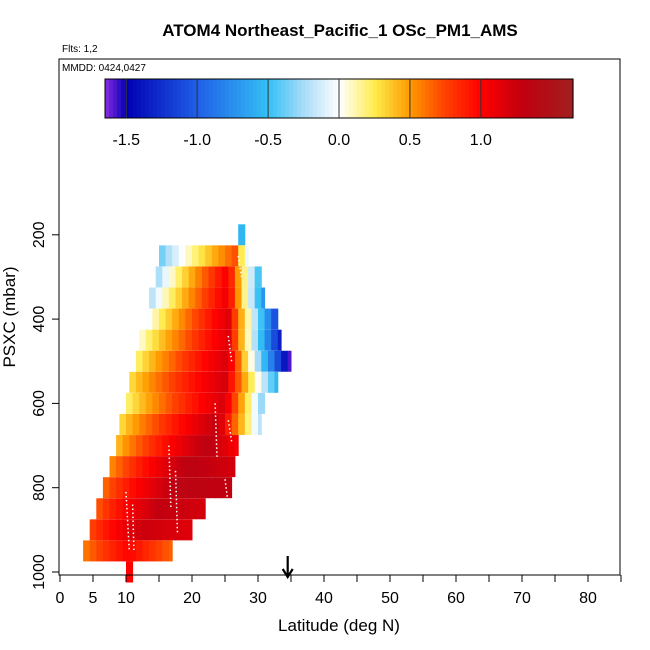 Image resolution: width=650 pixels, height=650 pixels. What do you see at coordinates (104, 68) in the screenshot?
I see `dates-label: MMDD: 0424,0427` at bounding box center [104, 68].